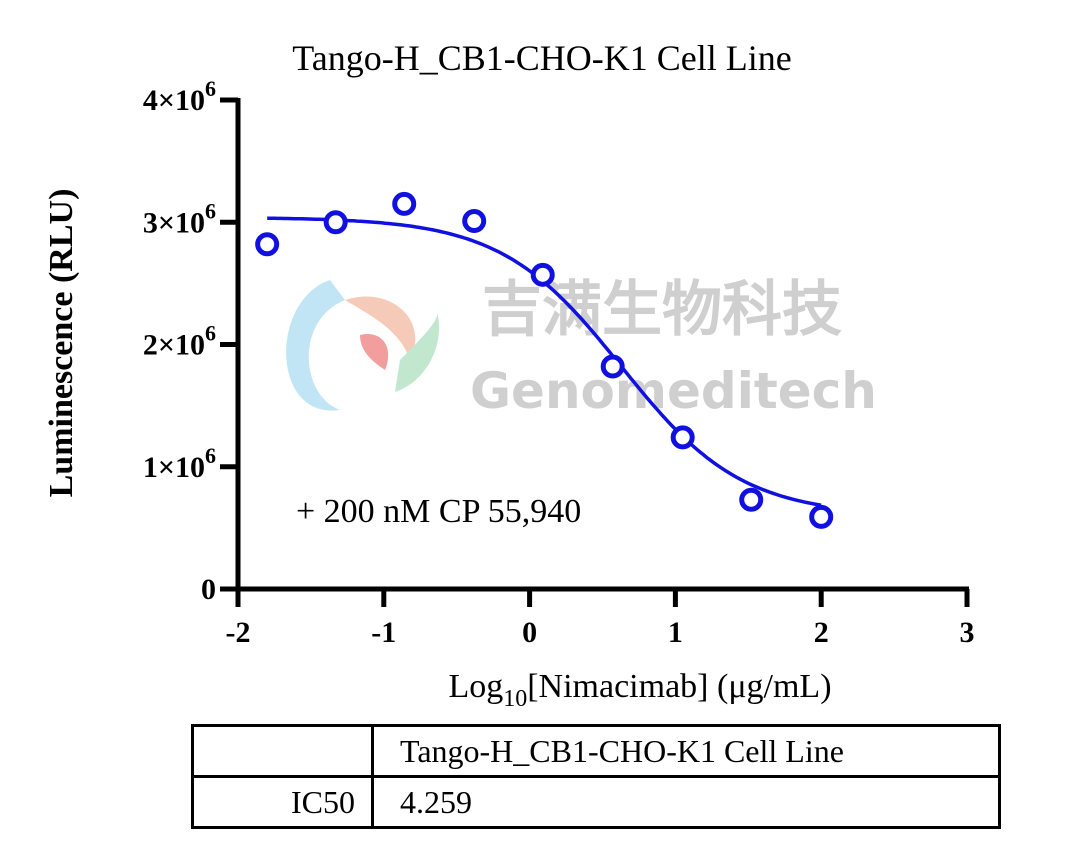 This screenshot has width=1080, height=853. Describe the element at coordinates (284, 751) in the screenshot. I see `table-header-cell-empty` at that location.